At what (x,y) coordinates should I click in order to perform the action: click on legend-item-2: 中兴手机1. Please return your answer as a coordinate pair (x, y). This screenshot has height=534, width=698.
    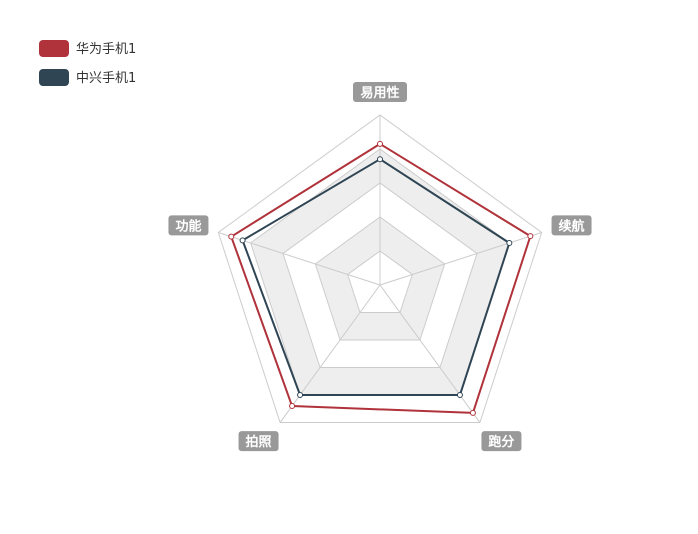
    Looking at the image, I should click on (87, 77).